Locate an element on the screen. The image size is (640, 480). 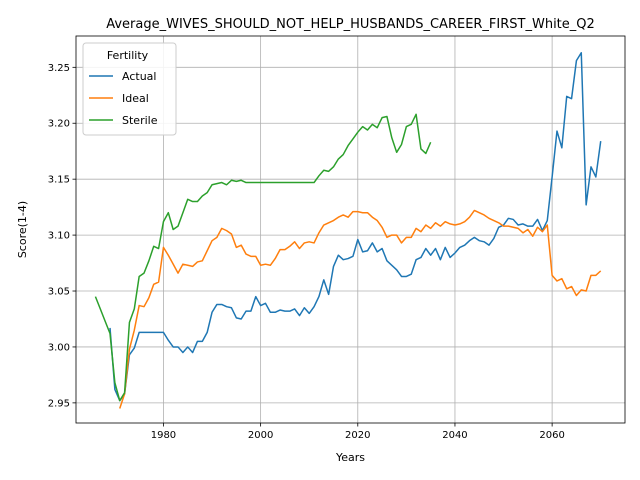
legend-label-sterile: Sterile is located at coordinates (140, 120).